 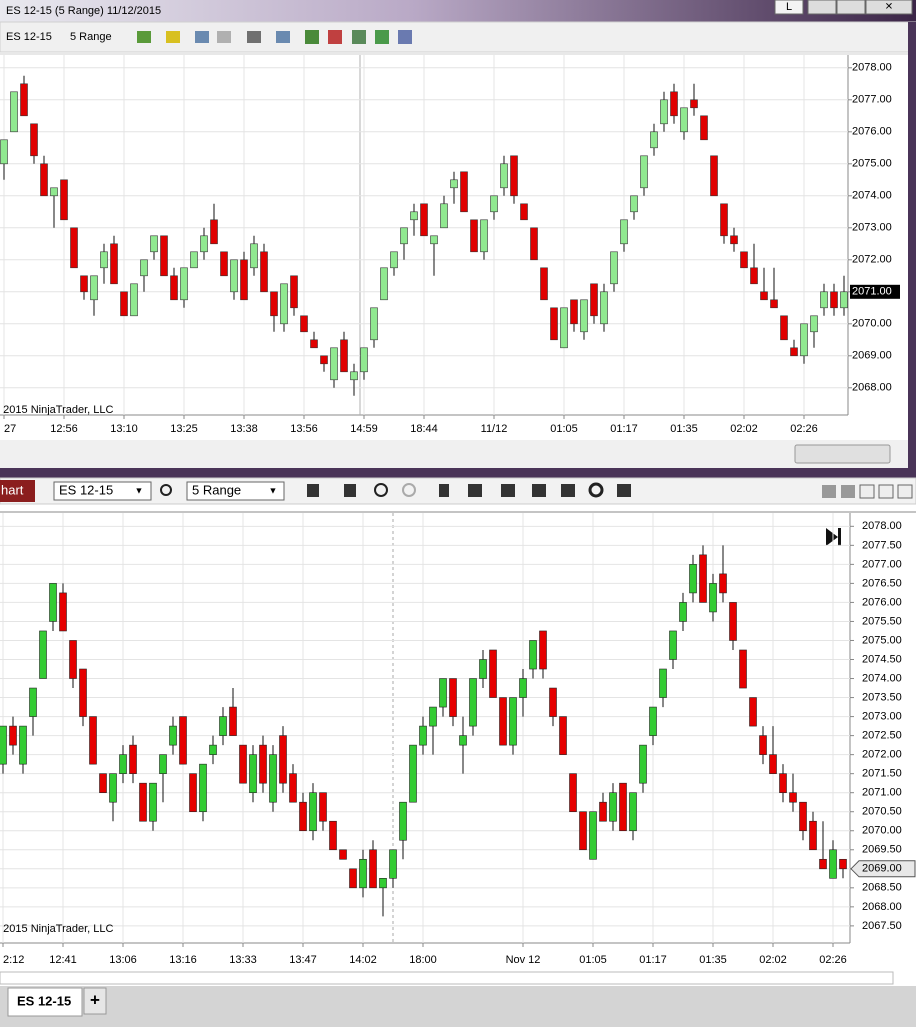 I want to click on last-price-box, so click(x=875, y=291).